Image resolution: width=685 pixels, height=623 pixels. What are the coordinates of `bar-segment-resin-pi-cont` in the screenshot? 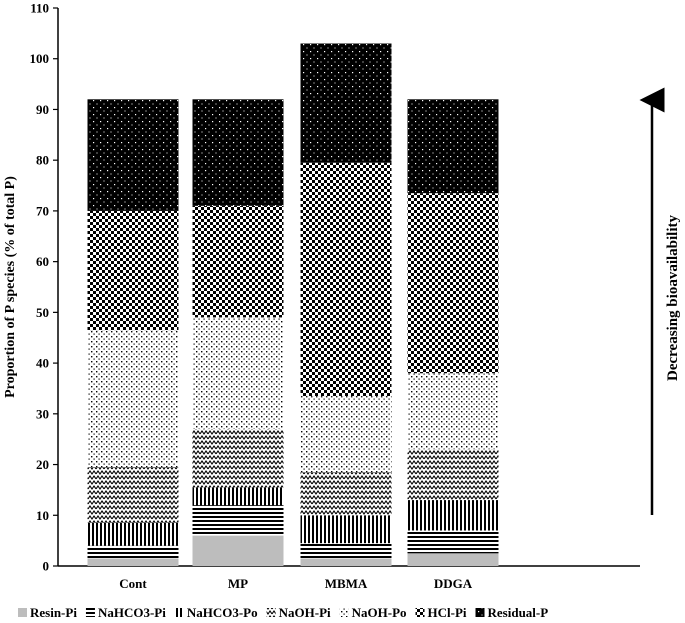 It's located at (133, 562).